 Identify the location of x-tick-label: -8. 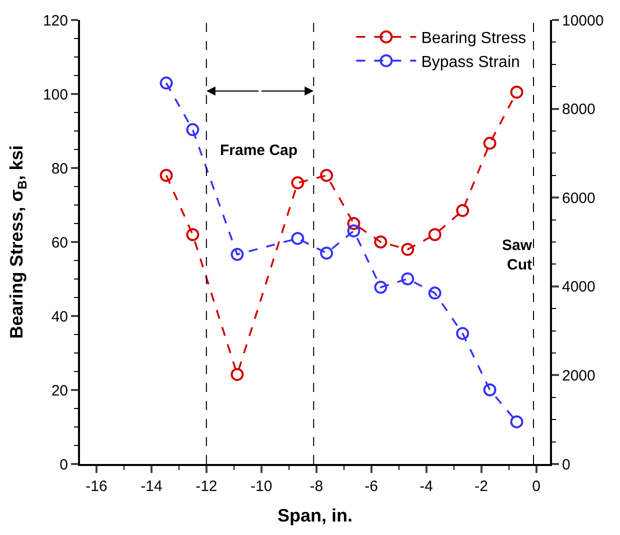
(317, 486).